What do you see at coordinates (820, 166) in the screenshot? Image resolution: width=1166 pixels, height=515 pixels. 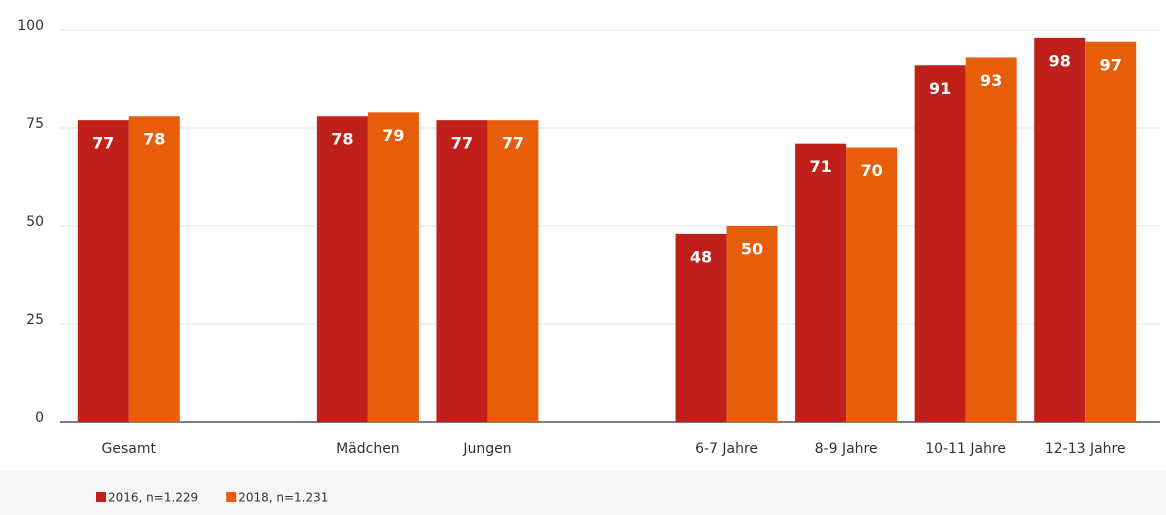 I see `data-label: 71` at bounding box center [820, 166].